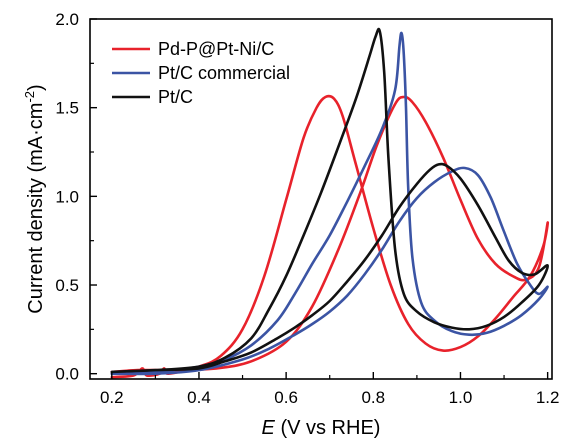 This screenshot has width=567, height=442. I want to click on y-tick-label: 2.0, so click(67, 19).